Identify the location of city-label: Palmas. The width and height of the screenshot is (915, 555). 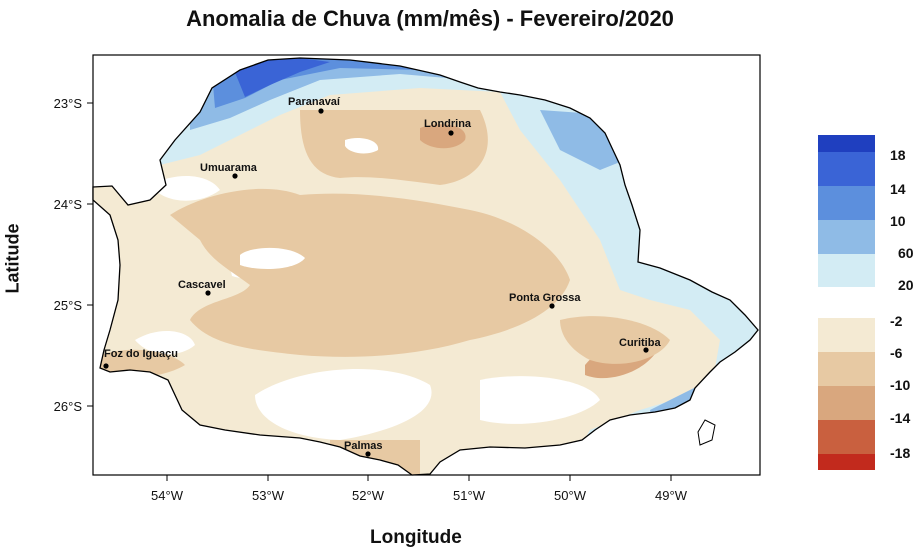
(363, 446).